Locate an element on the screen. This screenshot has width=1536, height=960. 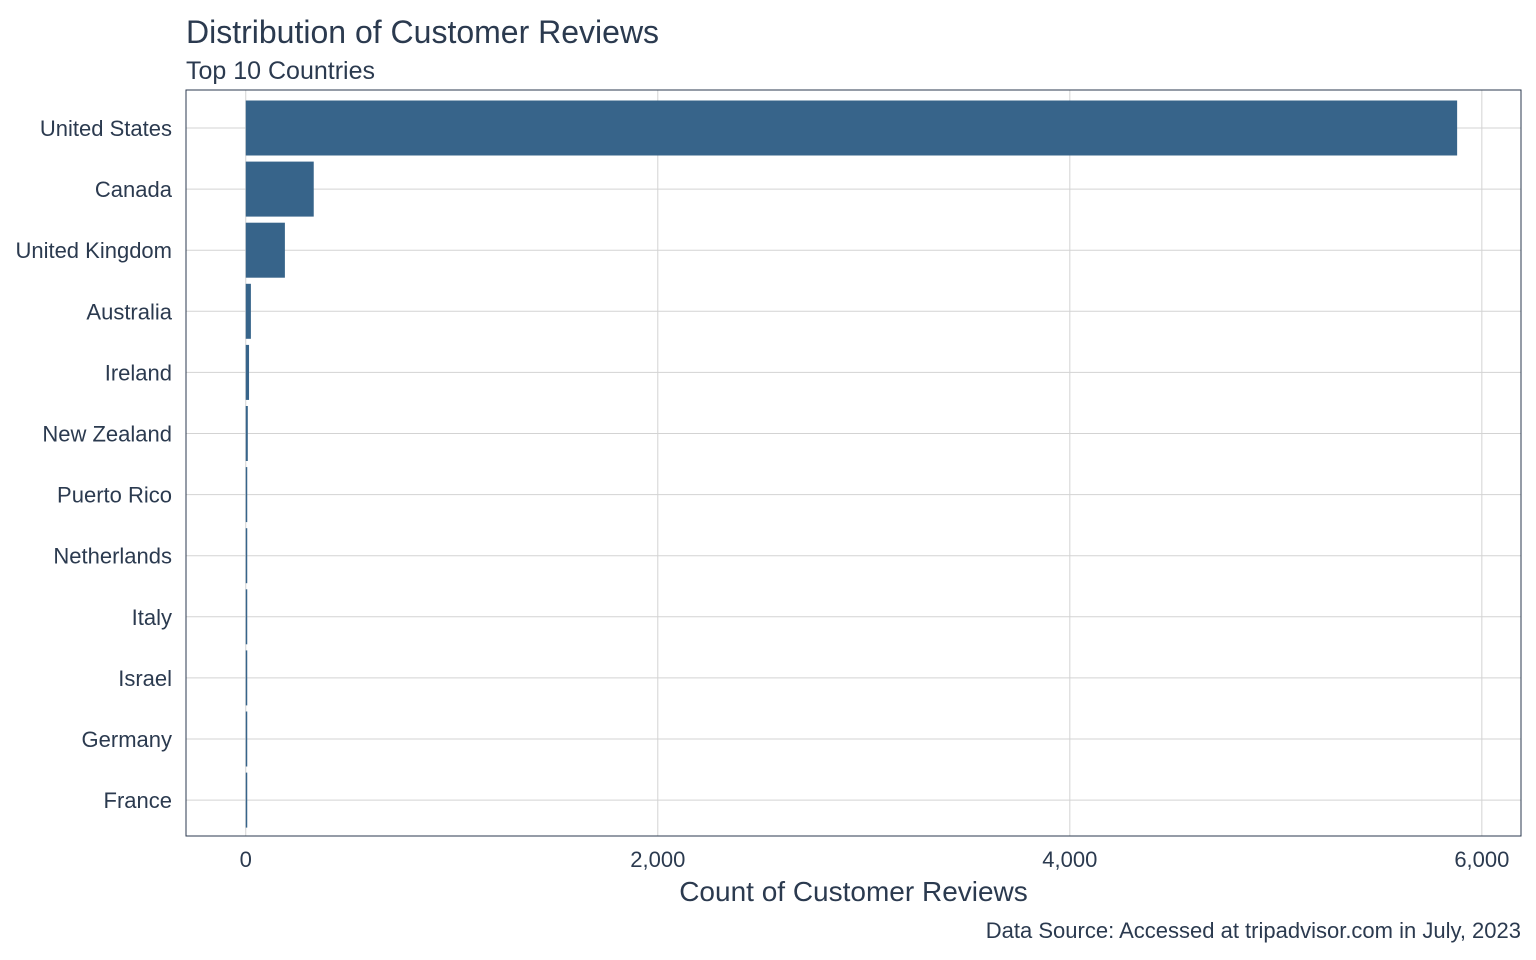
y-tick-label: Germany is located at coordinates (127, 739).